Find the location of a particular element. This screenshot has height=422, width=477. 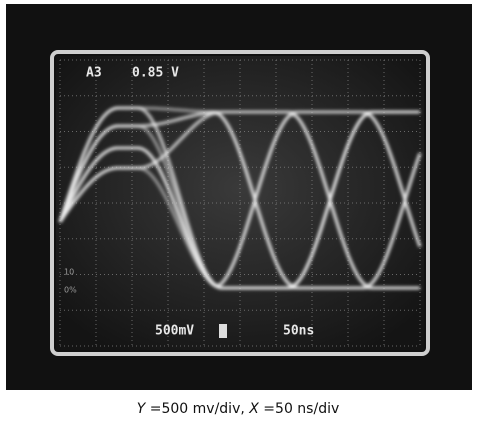

channel-label: A3 is located at coordinates (94, 73).